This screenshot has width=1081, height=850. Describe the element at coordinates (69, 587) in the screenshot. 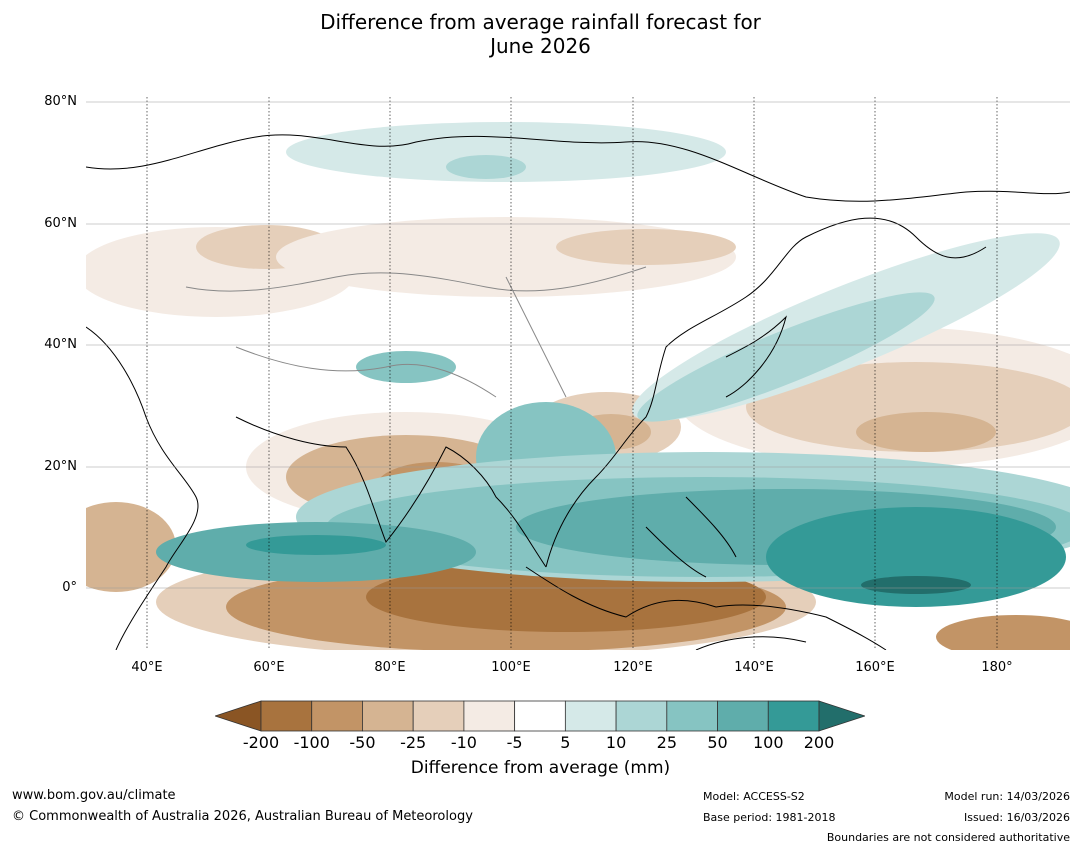

I see `lat-label-0: 0°` at that location.